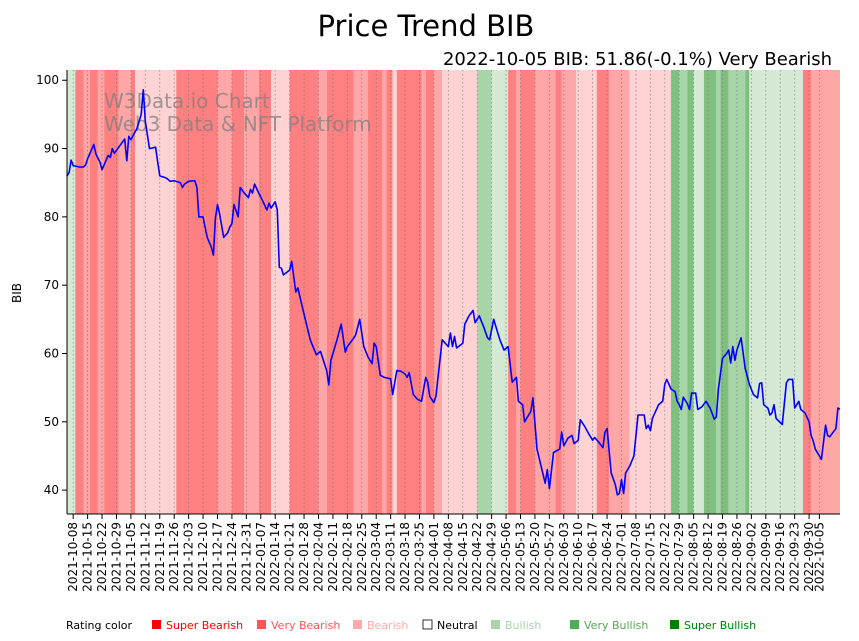 Image resolution: width=859 pixels, height=641 pixels. I want to click on y-axis-ticks: 40 50 60 70 80 90 100, so click(51, 285).